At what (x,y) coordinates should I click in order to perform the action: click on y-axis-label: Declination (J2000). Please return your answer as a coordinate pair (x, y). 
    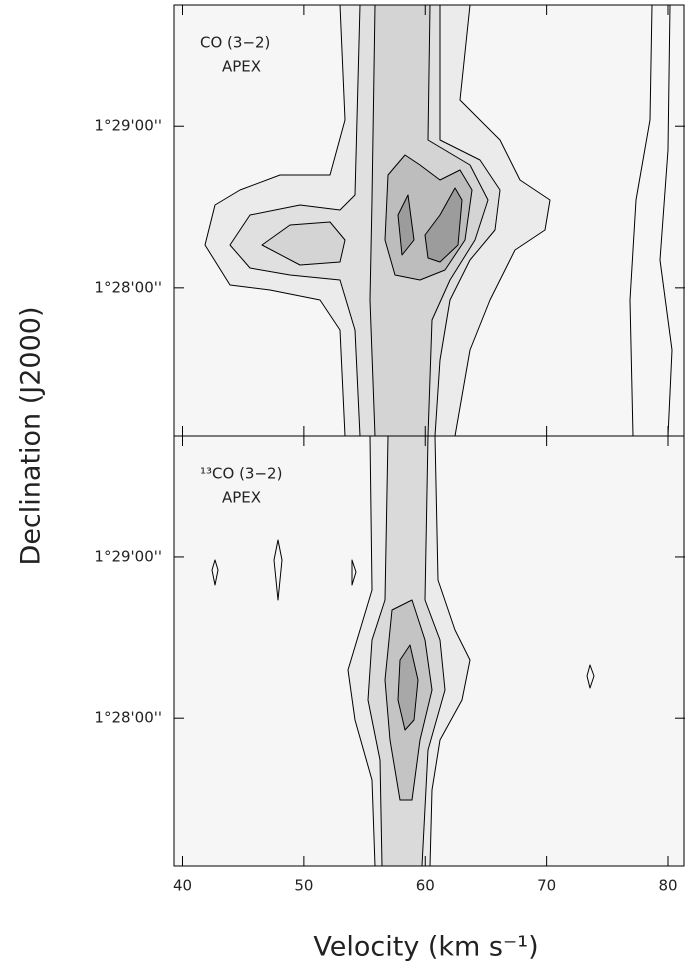
    Looking at the image, I should click on (31, 436).